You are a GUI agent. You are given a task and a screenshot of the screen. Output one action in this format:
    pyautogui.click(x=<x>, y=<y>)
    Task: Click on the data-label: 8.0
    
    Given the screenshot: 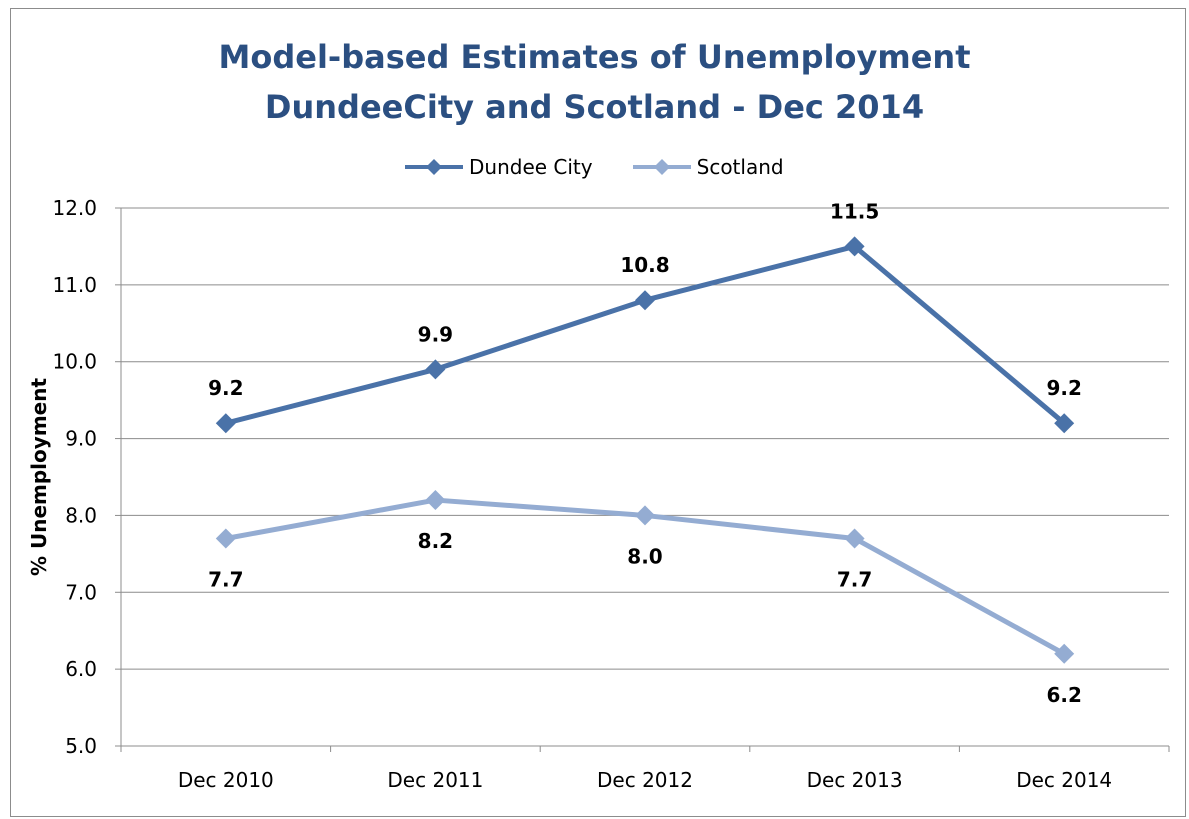 What is the action you would take?
    pyautogui.click(x=644, y=556)
    